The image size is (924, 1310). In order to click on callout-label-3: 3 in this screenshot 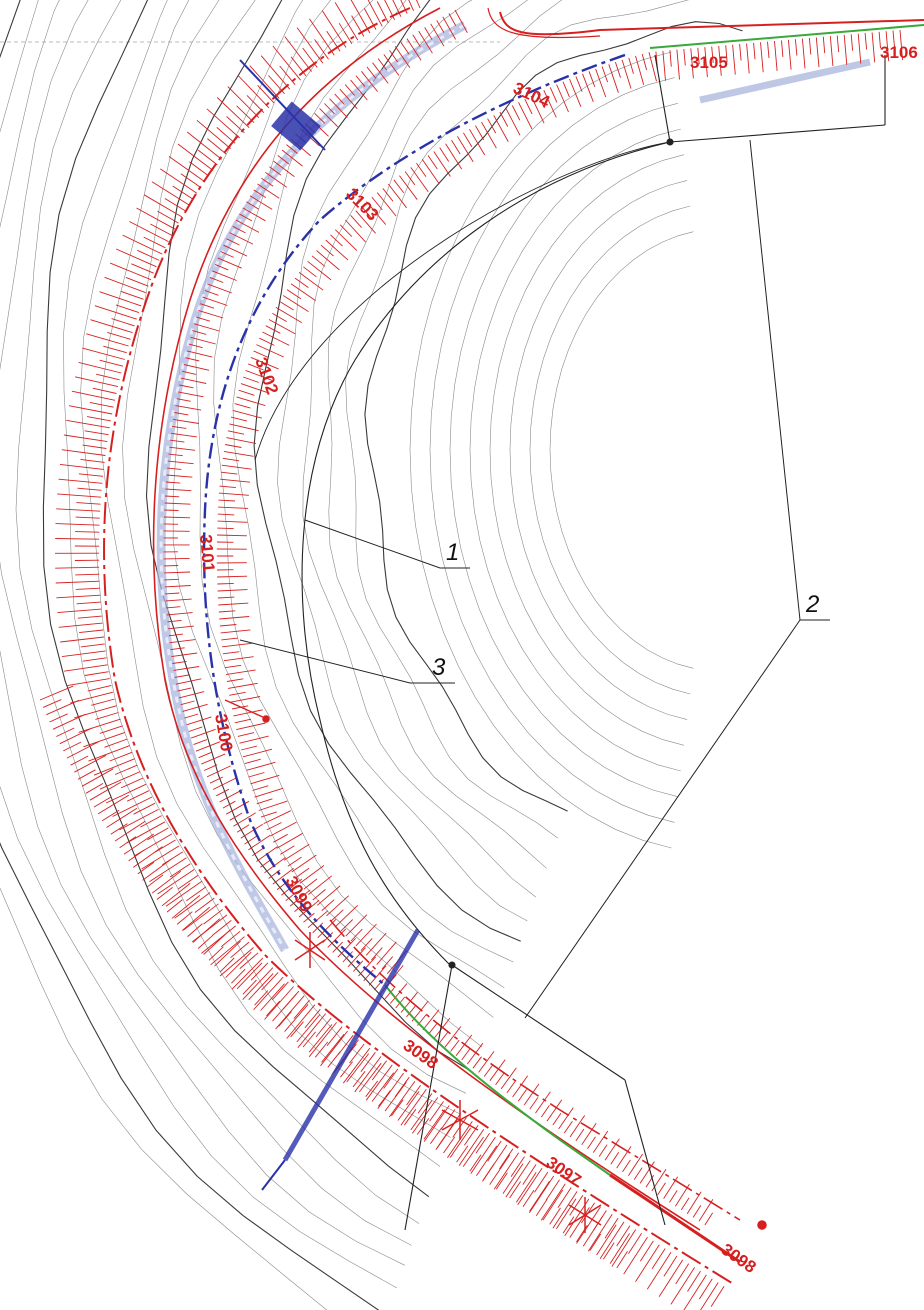, I will do `click(439, 667)`.